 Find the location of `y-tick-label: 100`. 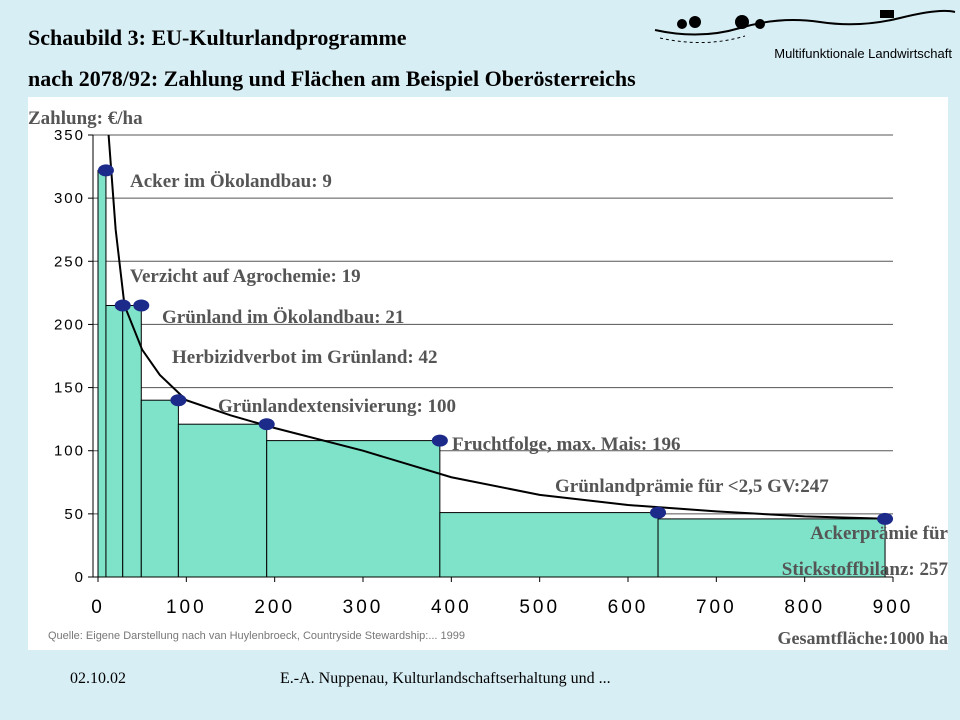

y-tick-label: 100 is located at coordinates (69, 451).